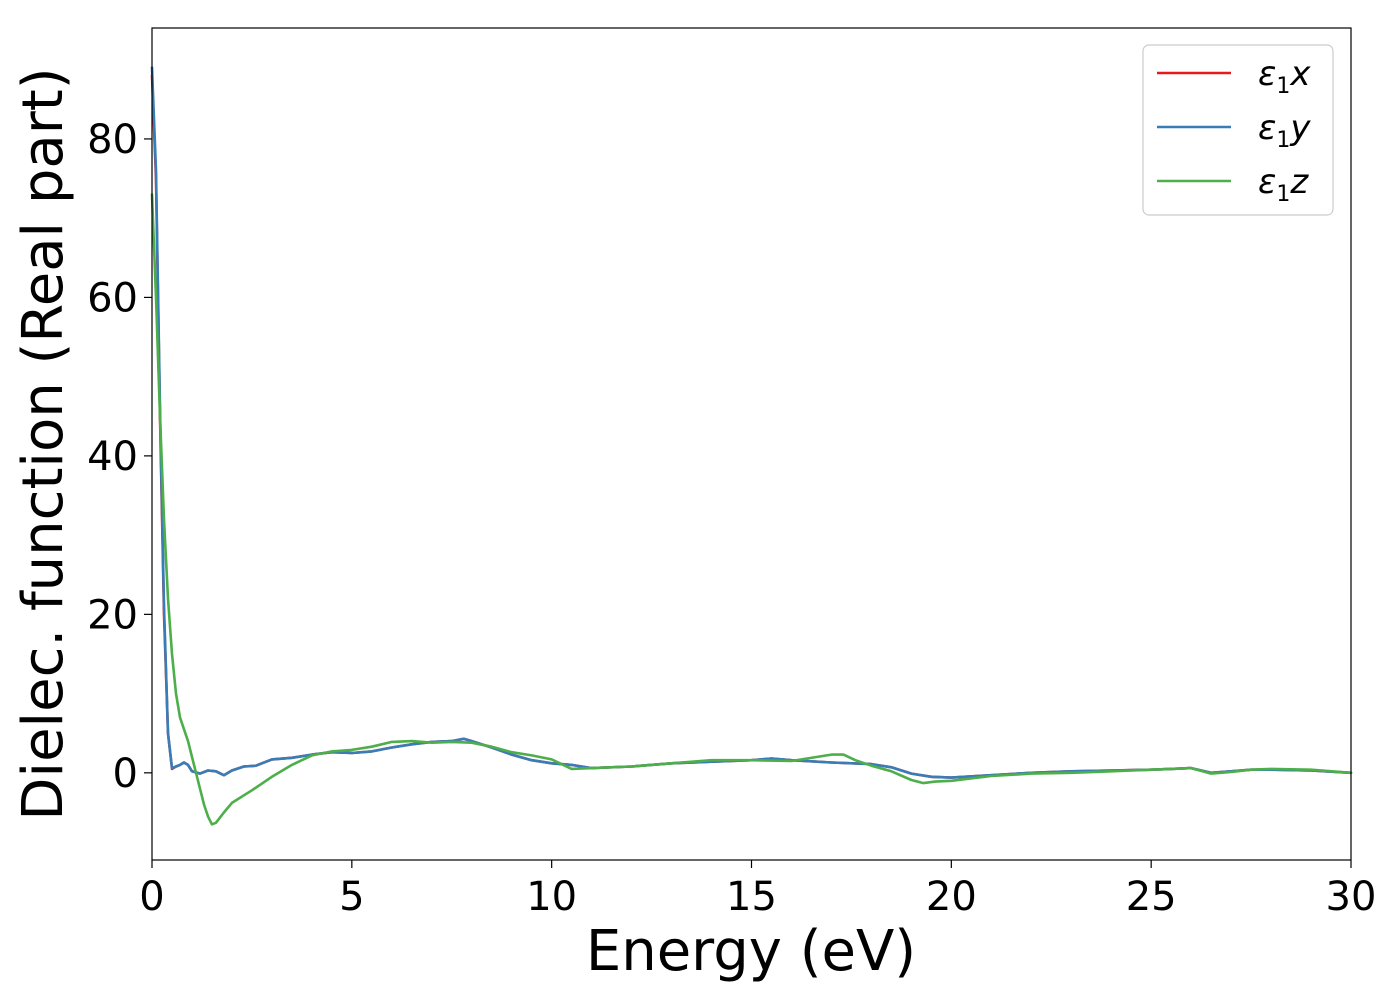 Image resolution: width=1400 pixels, height=1000 pixels. Describe the element at coordinates (125, 774) in the screenshot. I see `y-tick-label: 0` at that location.